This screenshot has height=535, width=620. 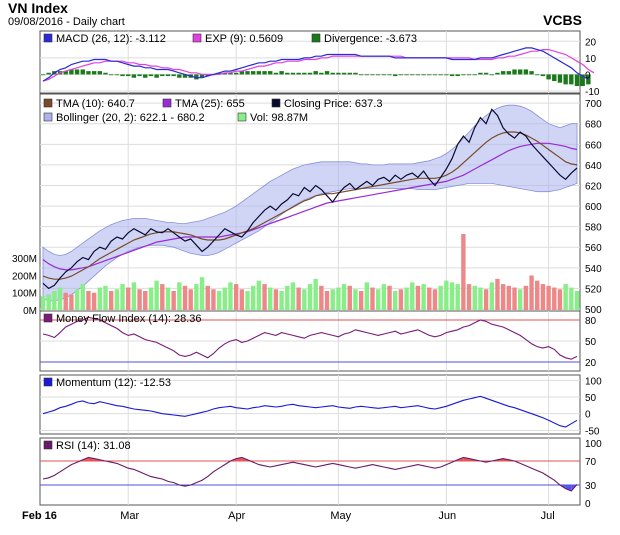 What do you see at coordinates (333, 104) in the screenshot?
I see `price-legend-a-label-2: Closing Price: 637.3` at bounding box center [333, 104].